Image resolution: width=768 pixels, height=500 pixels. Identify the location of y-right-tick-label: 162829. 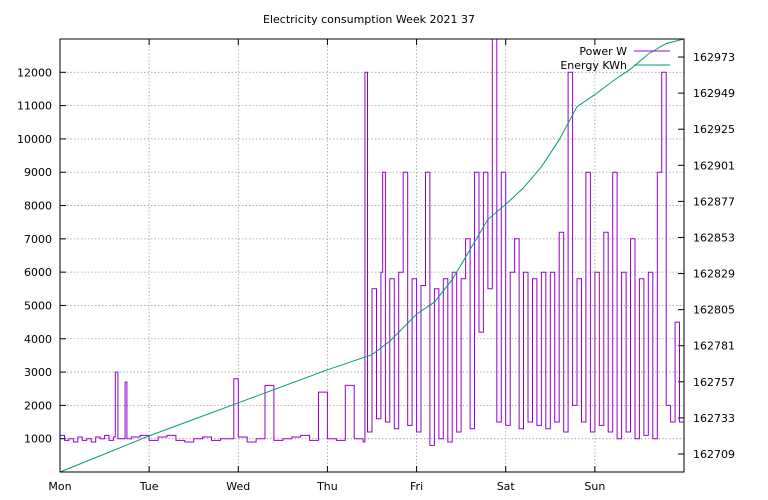
(714, 274).